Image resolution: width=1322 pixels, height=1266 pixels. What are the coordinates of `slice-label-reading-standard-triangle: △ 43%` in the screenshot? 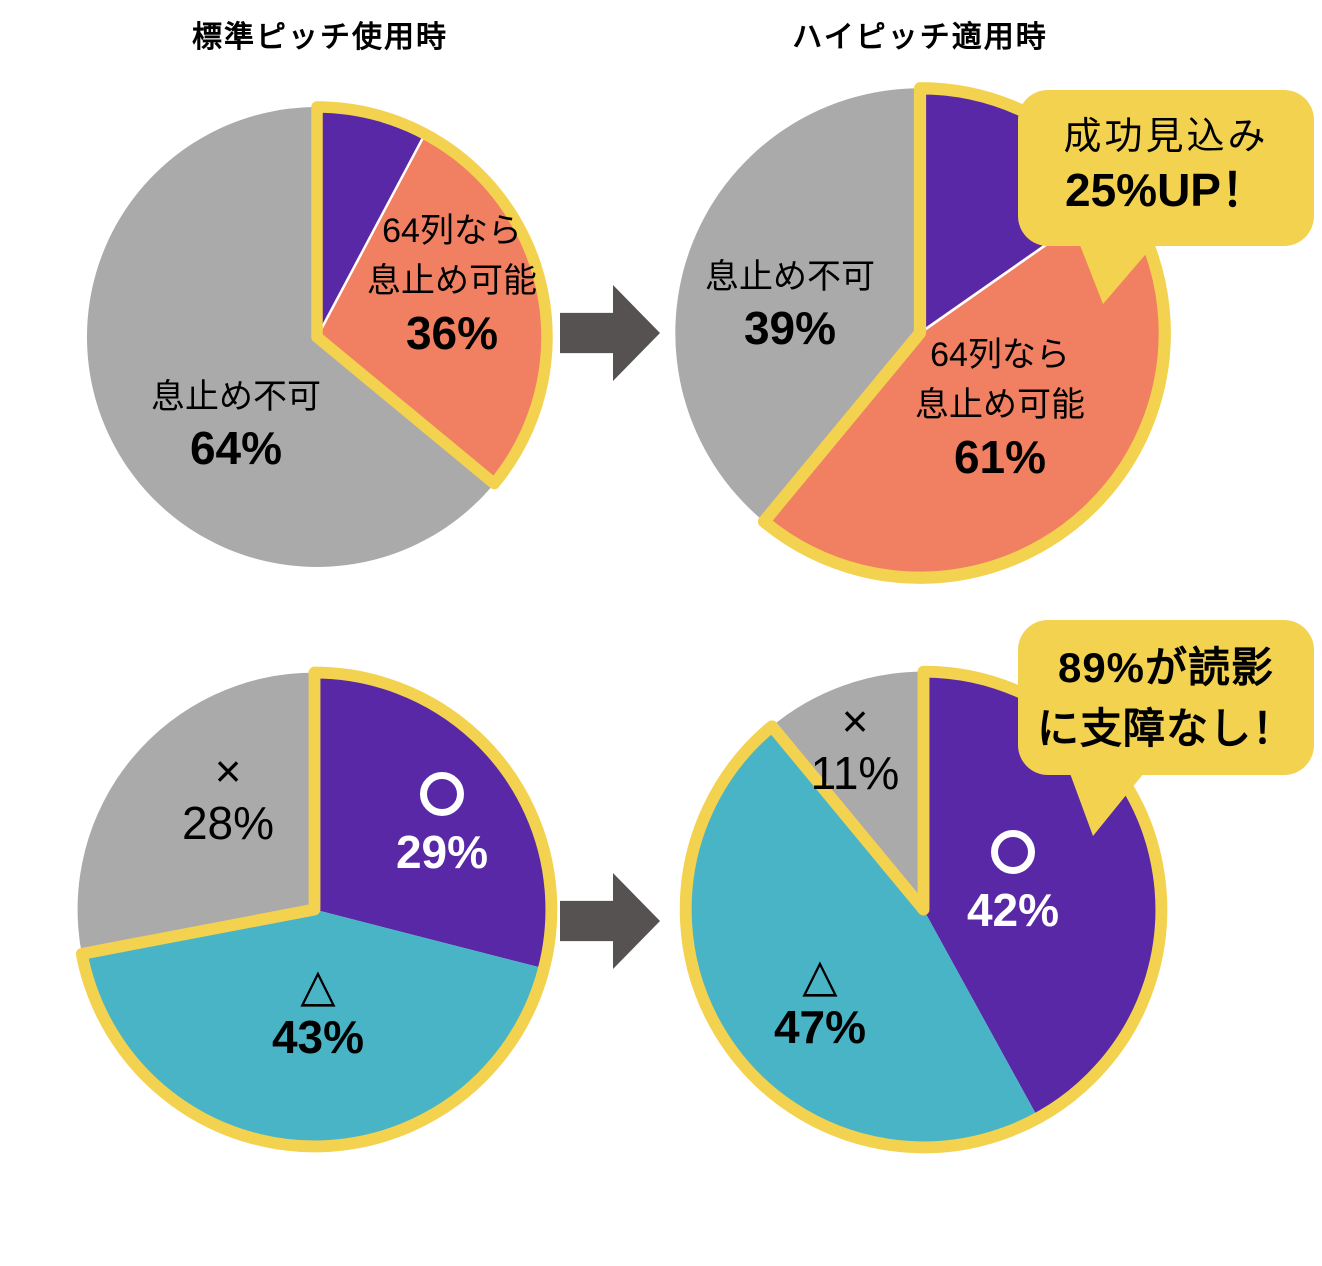 It's located at (318, 1011).